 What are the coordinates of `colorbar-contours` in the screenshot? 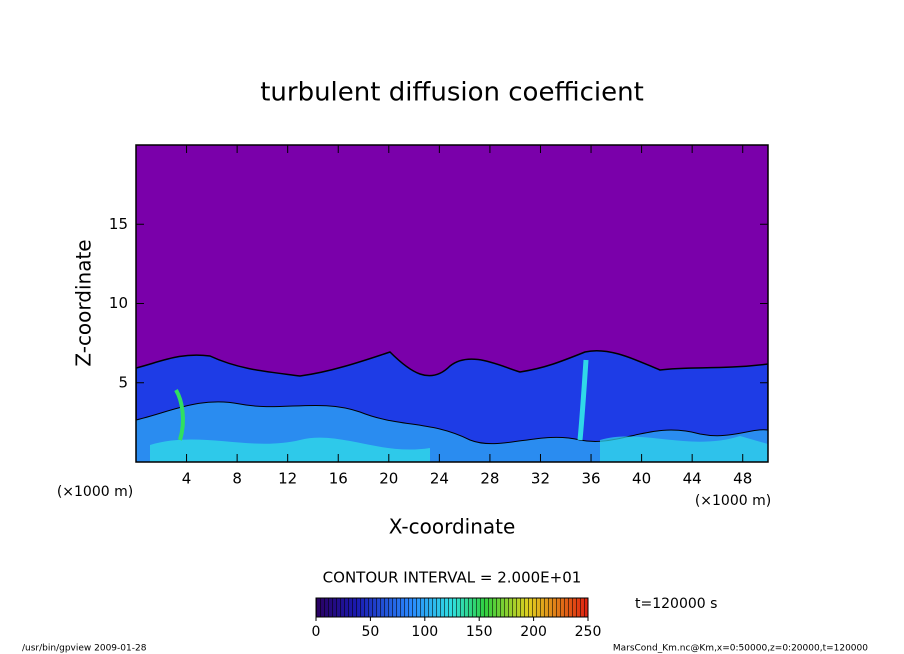 It's located at (452, 607).